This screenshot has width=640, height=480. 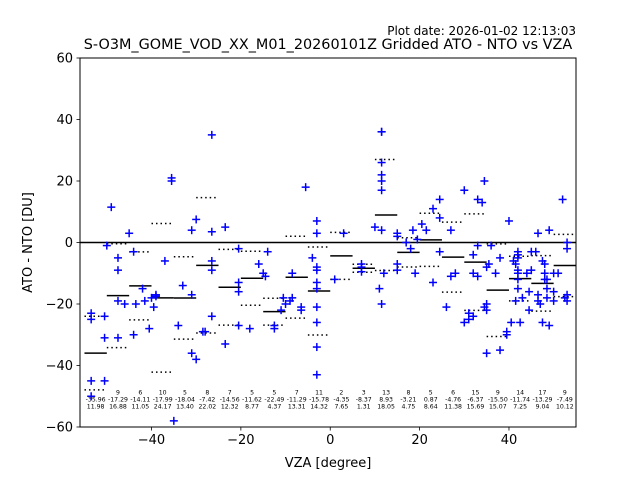 I want to click on bin-std-label: 15.69, so click(x=476, y=407).